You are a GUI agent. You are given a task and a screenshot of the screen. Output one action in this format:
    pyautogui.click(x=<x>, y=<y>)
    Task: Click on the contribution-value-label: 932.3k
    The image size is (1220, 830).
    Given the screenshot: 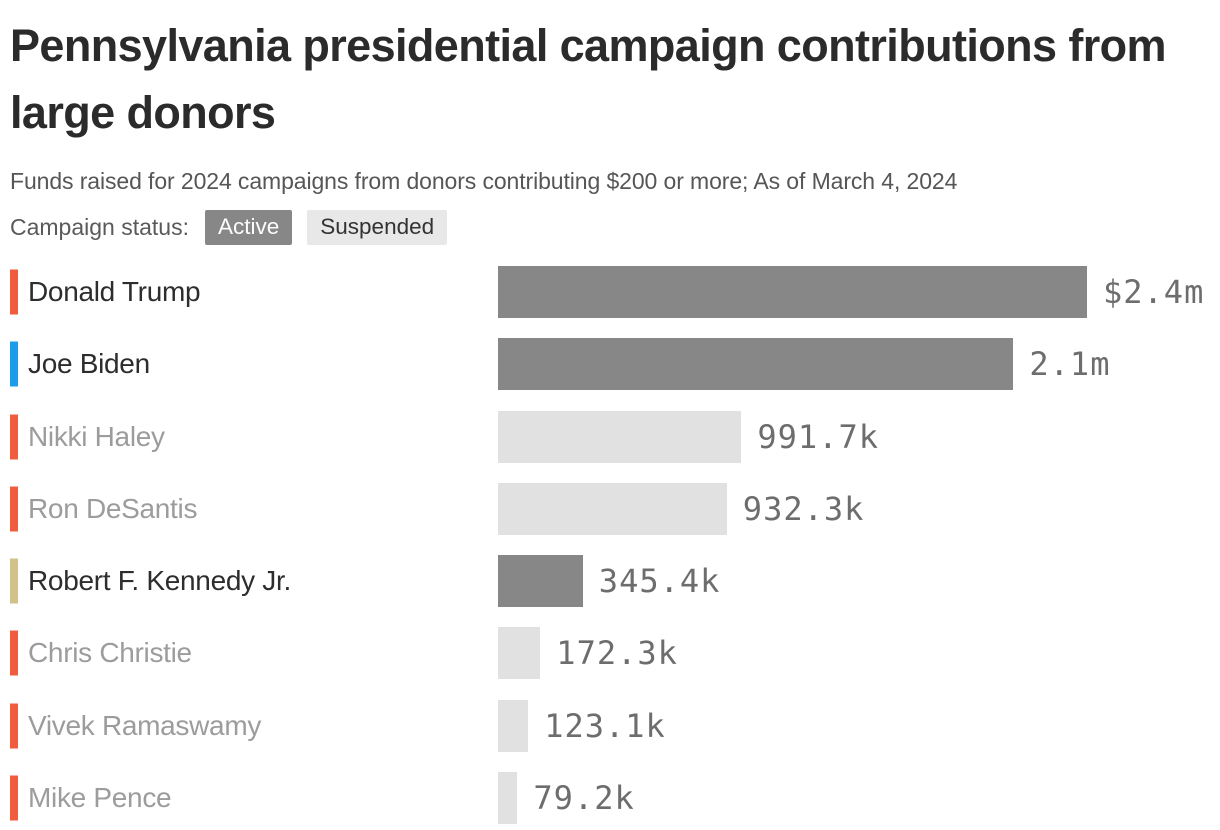 What is the action you would take?
    pyautogui.click(x=803, y=508)
    